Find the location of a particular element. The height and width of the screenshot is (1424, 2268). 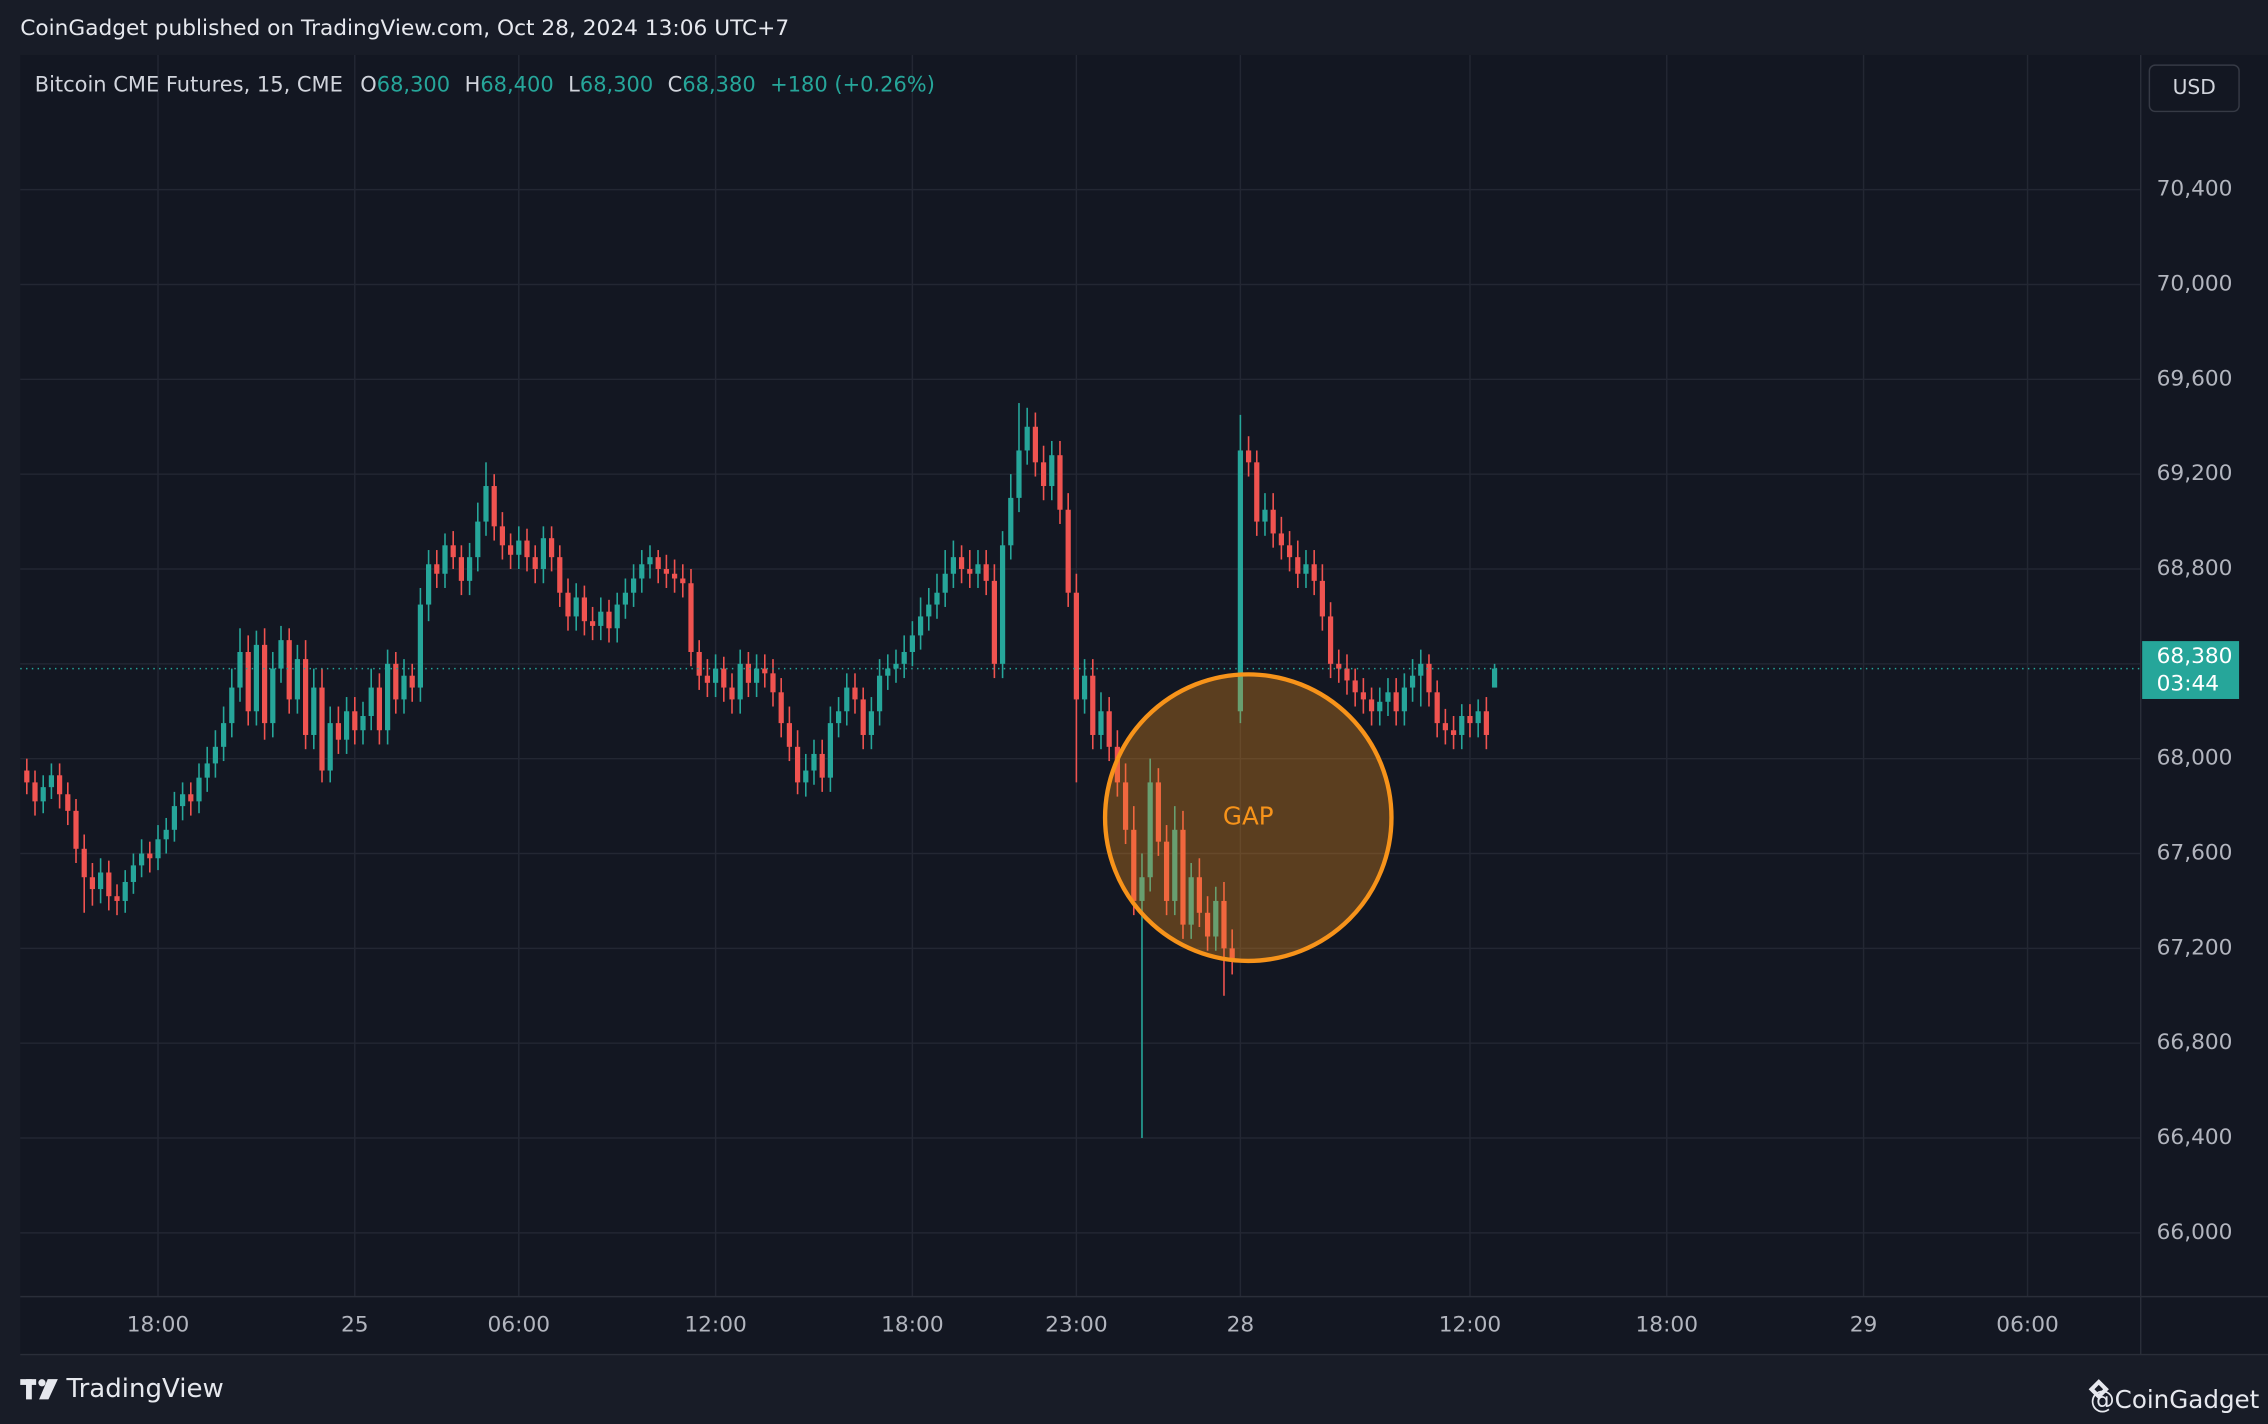

countdown: 03:44 is located at coordinates (2188, 684).